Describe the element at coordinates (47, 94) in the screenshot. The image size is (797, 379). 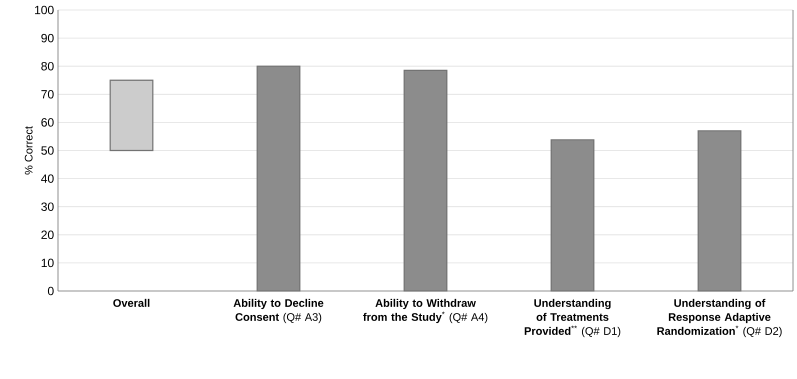
I see `y-tick-label: 70` at that location.